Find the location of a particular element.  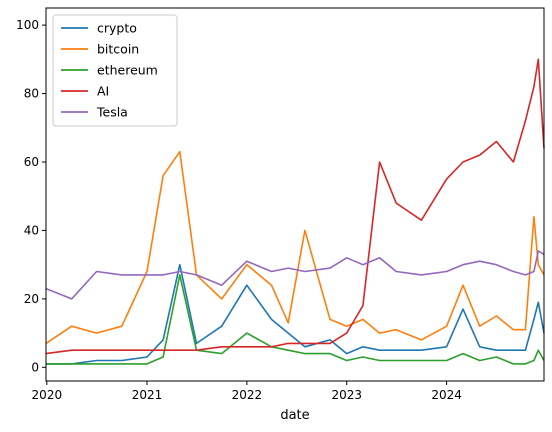

y-tick-label: 80 is located at coordinates (31, 94).